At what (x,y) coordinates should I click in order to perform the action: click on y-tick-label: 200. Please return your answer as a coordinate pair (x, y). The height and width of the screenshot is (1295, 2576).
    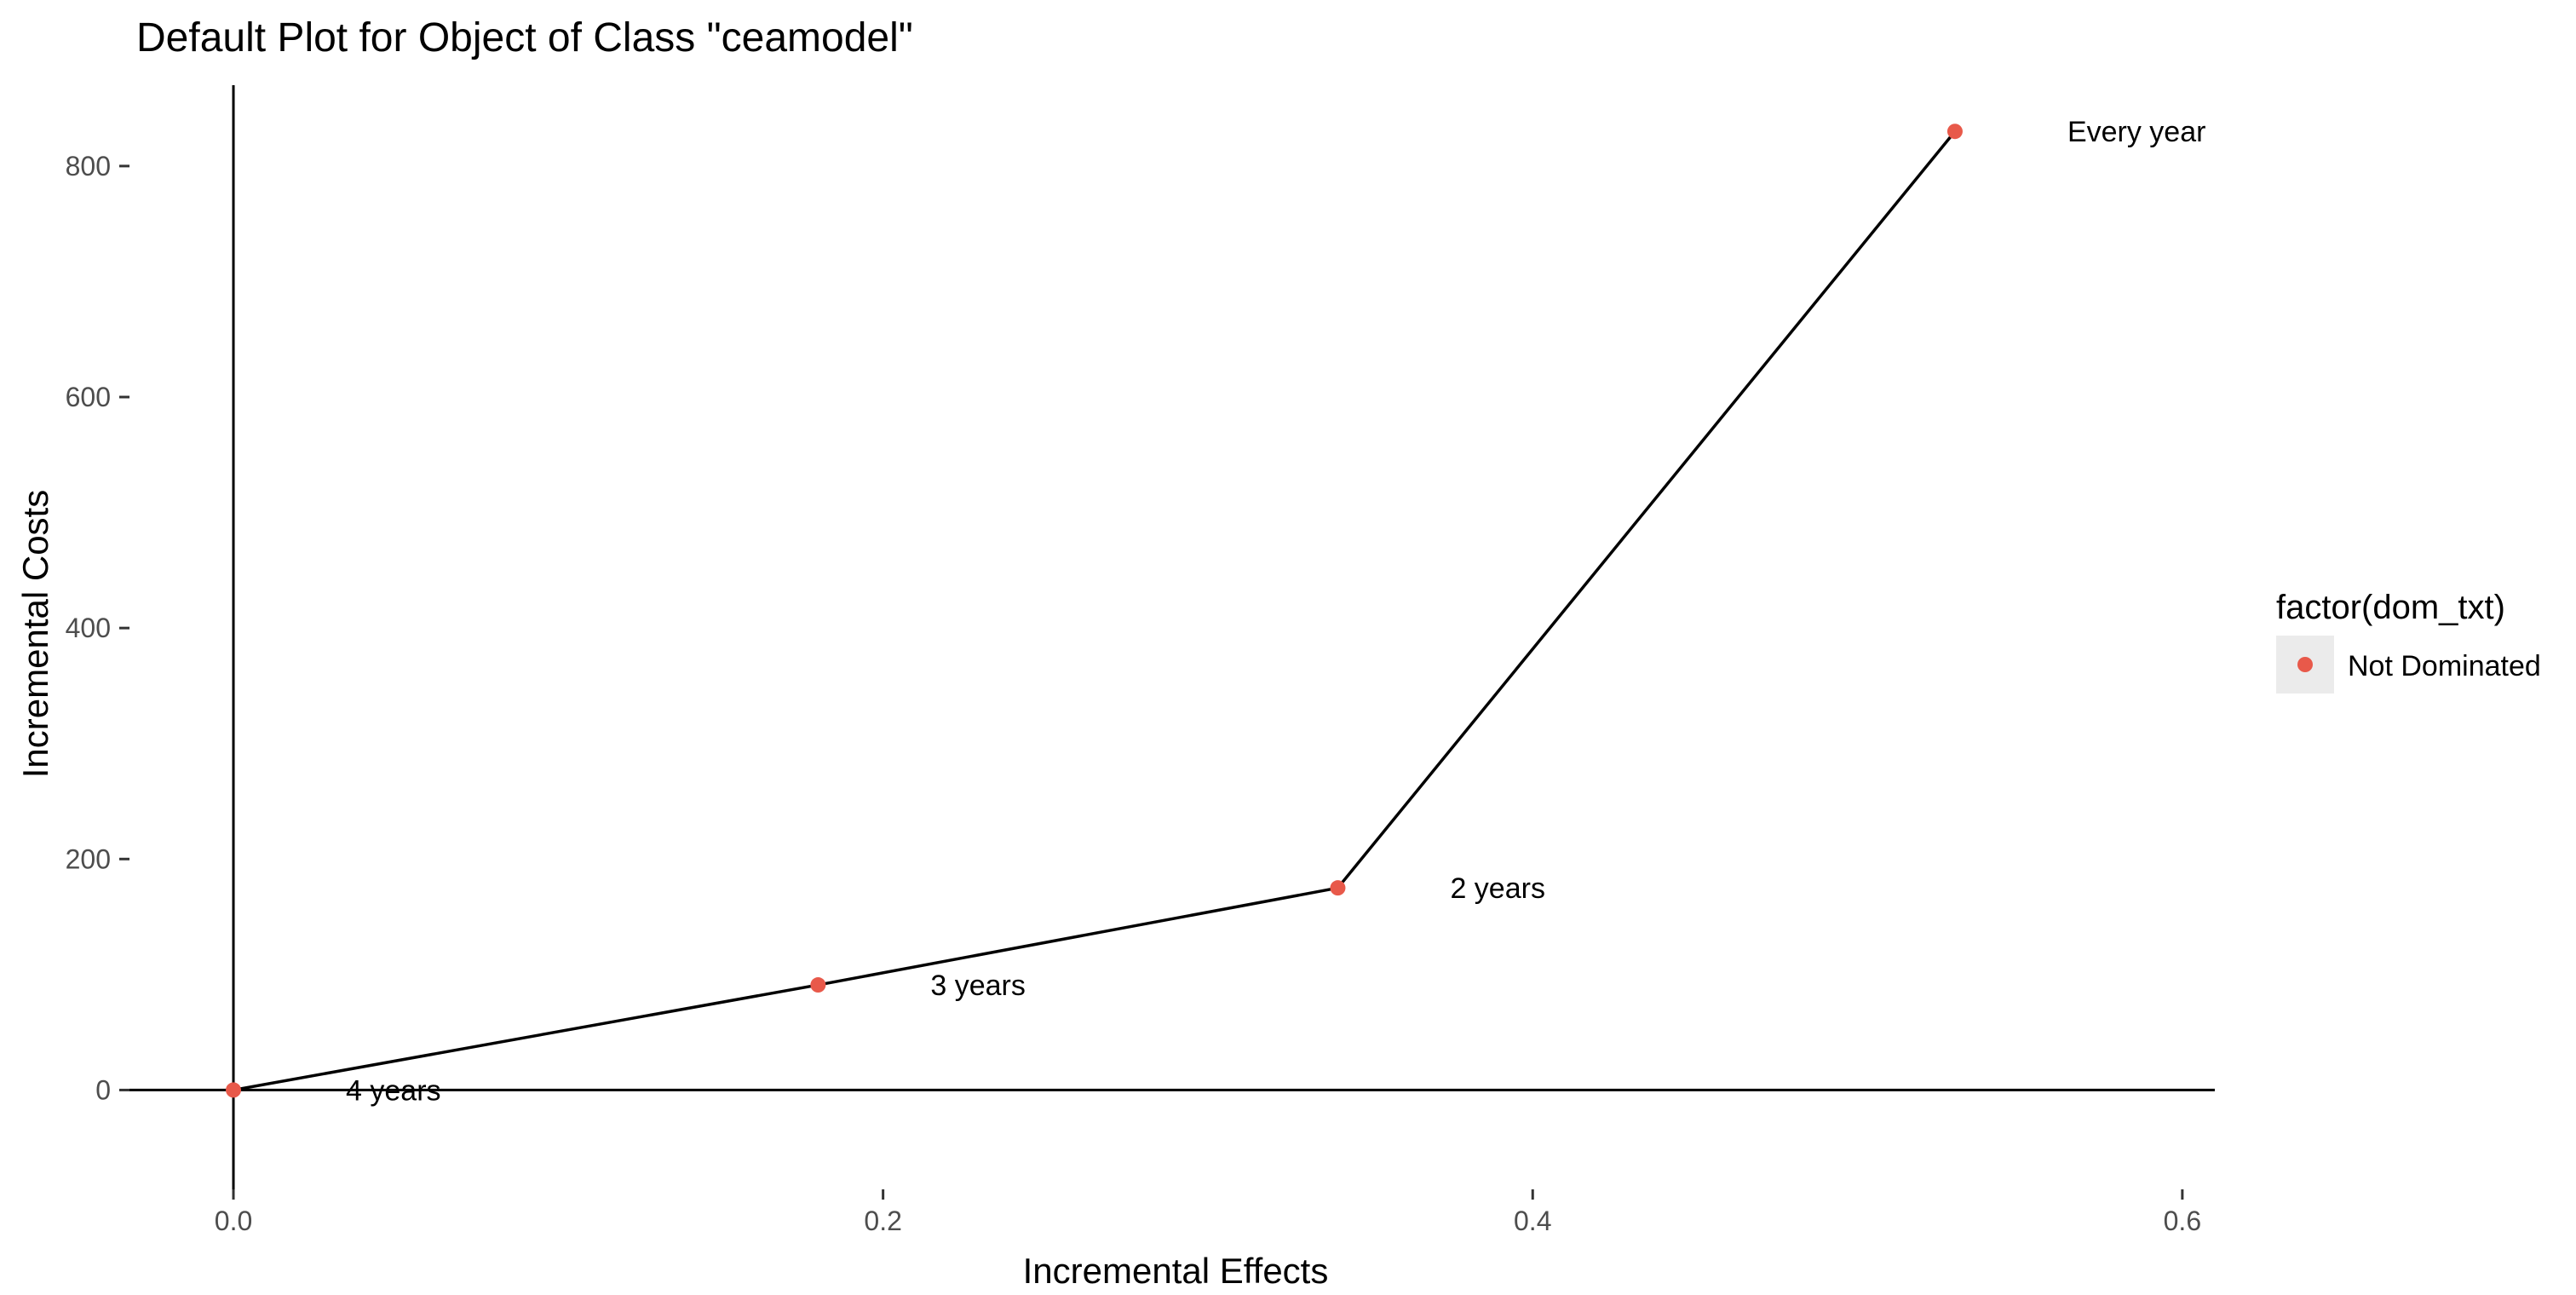
    Looking at the image, I should click on (88, 859).